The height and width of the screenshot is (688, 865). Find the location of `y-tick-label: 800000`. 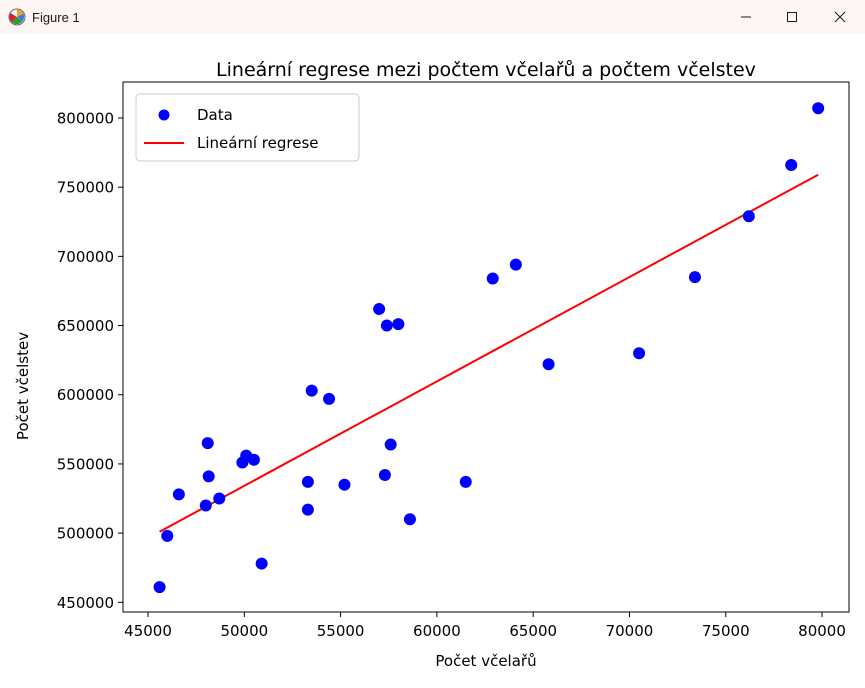

y-tick-label: 800000 is located at coordinates (85, 118).